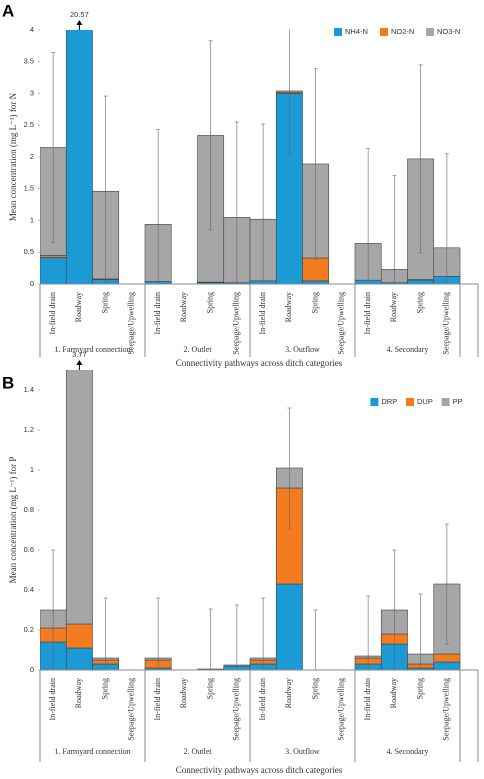 The width and height of the screenshot is (484, 779). I want to click on y-tick-label: 0.2, so click(29, 629).